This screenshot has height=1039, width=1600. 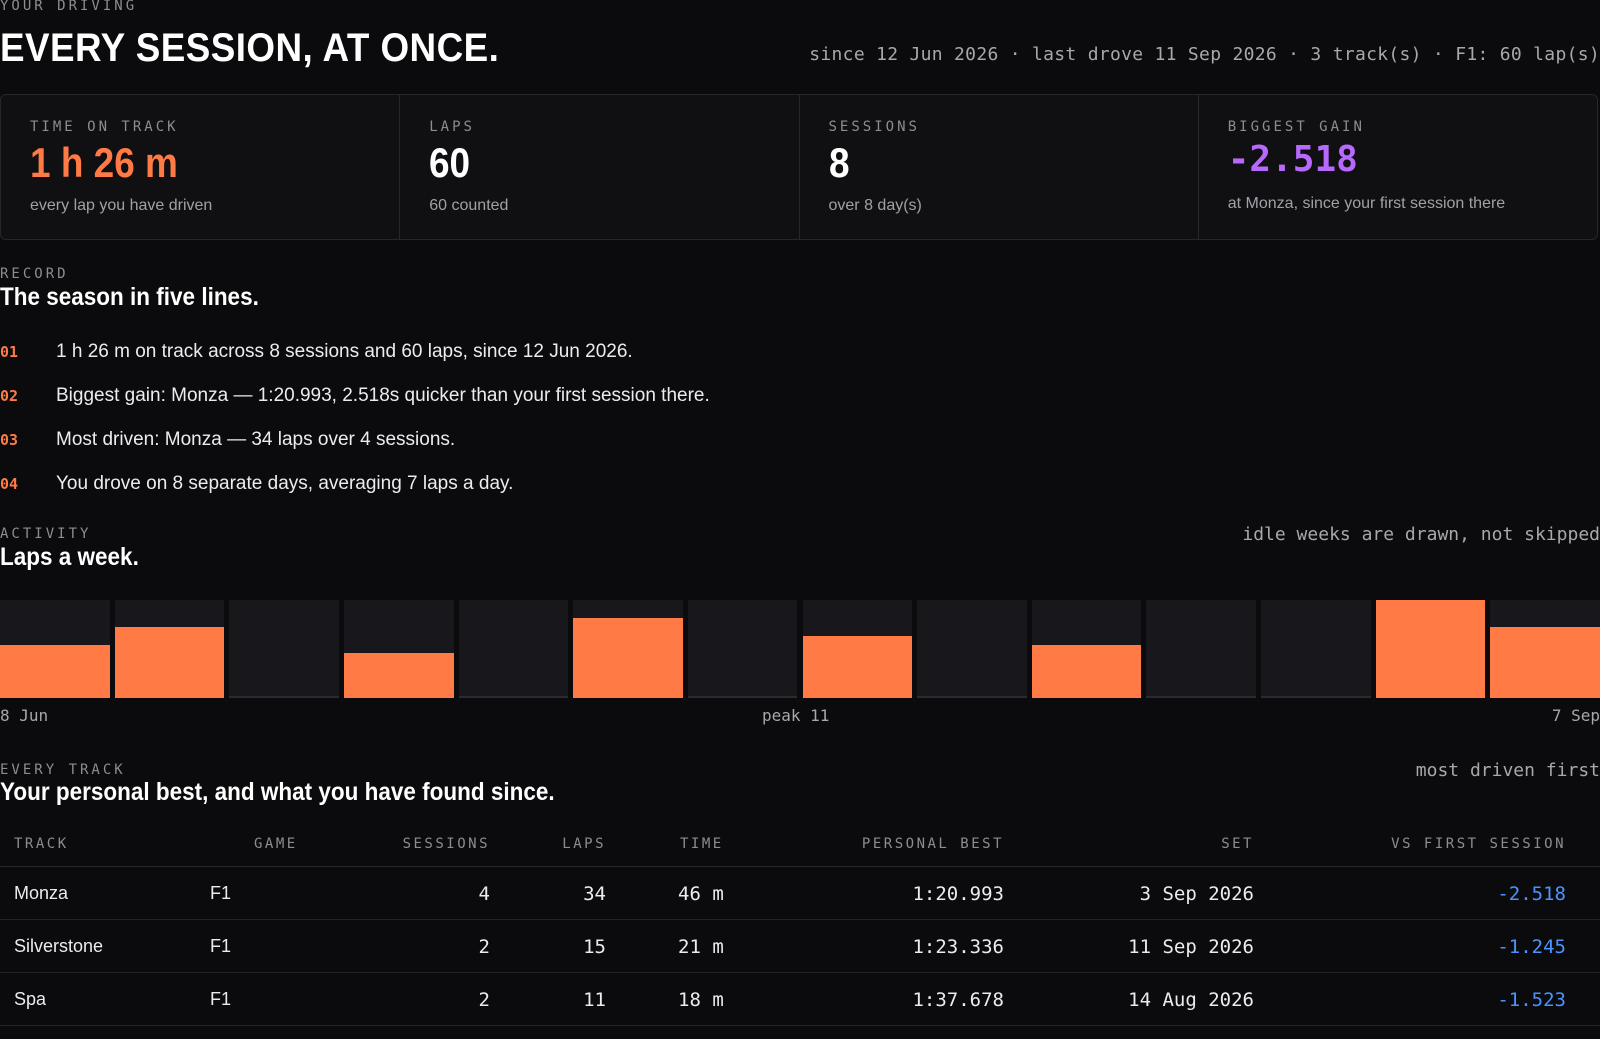 What do you see at coordinates (1296, 127) in the screenshot?
I see `stat-label: BIGGEST GAIN` at bounding box center [1296, 127].